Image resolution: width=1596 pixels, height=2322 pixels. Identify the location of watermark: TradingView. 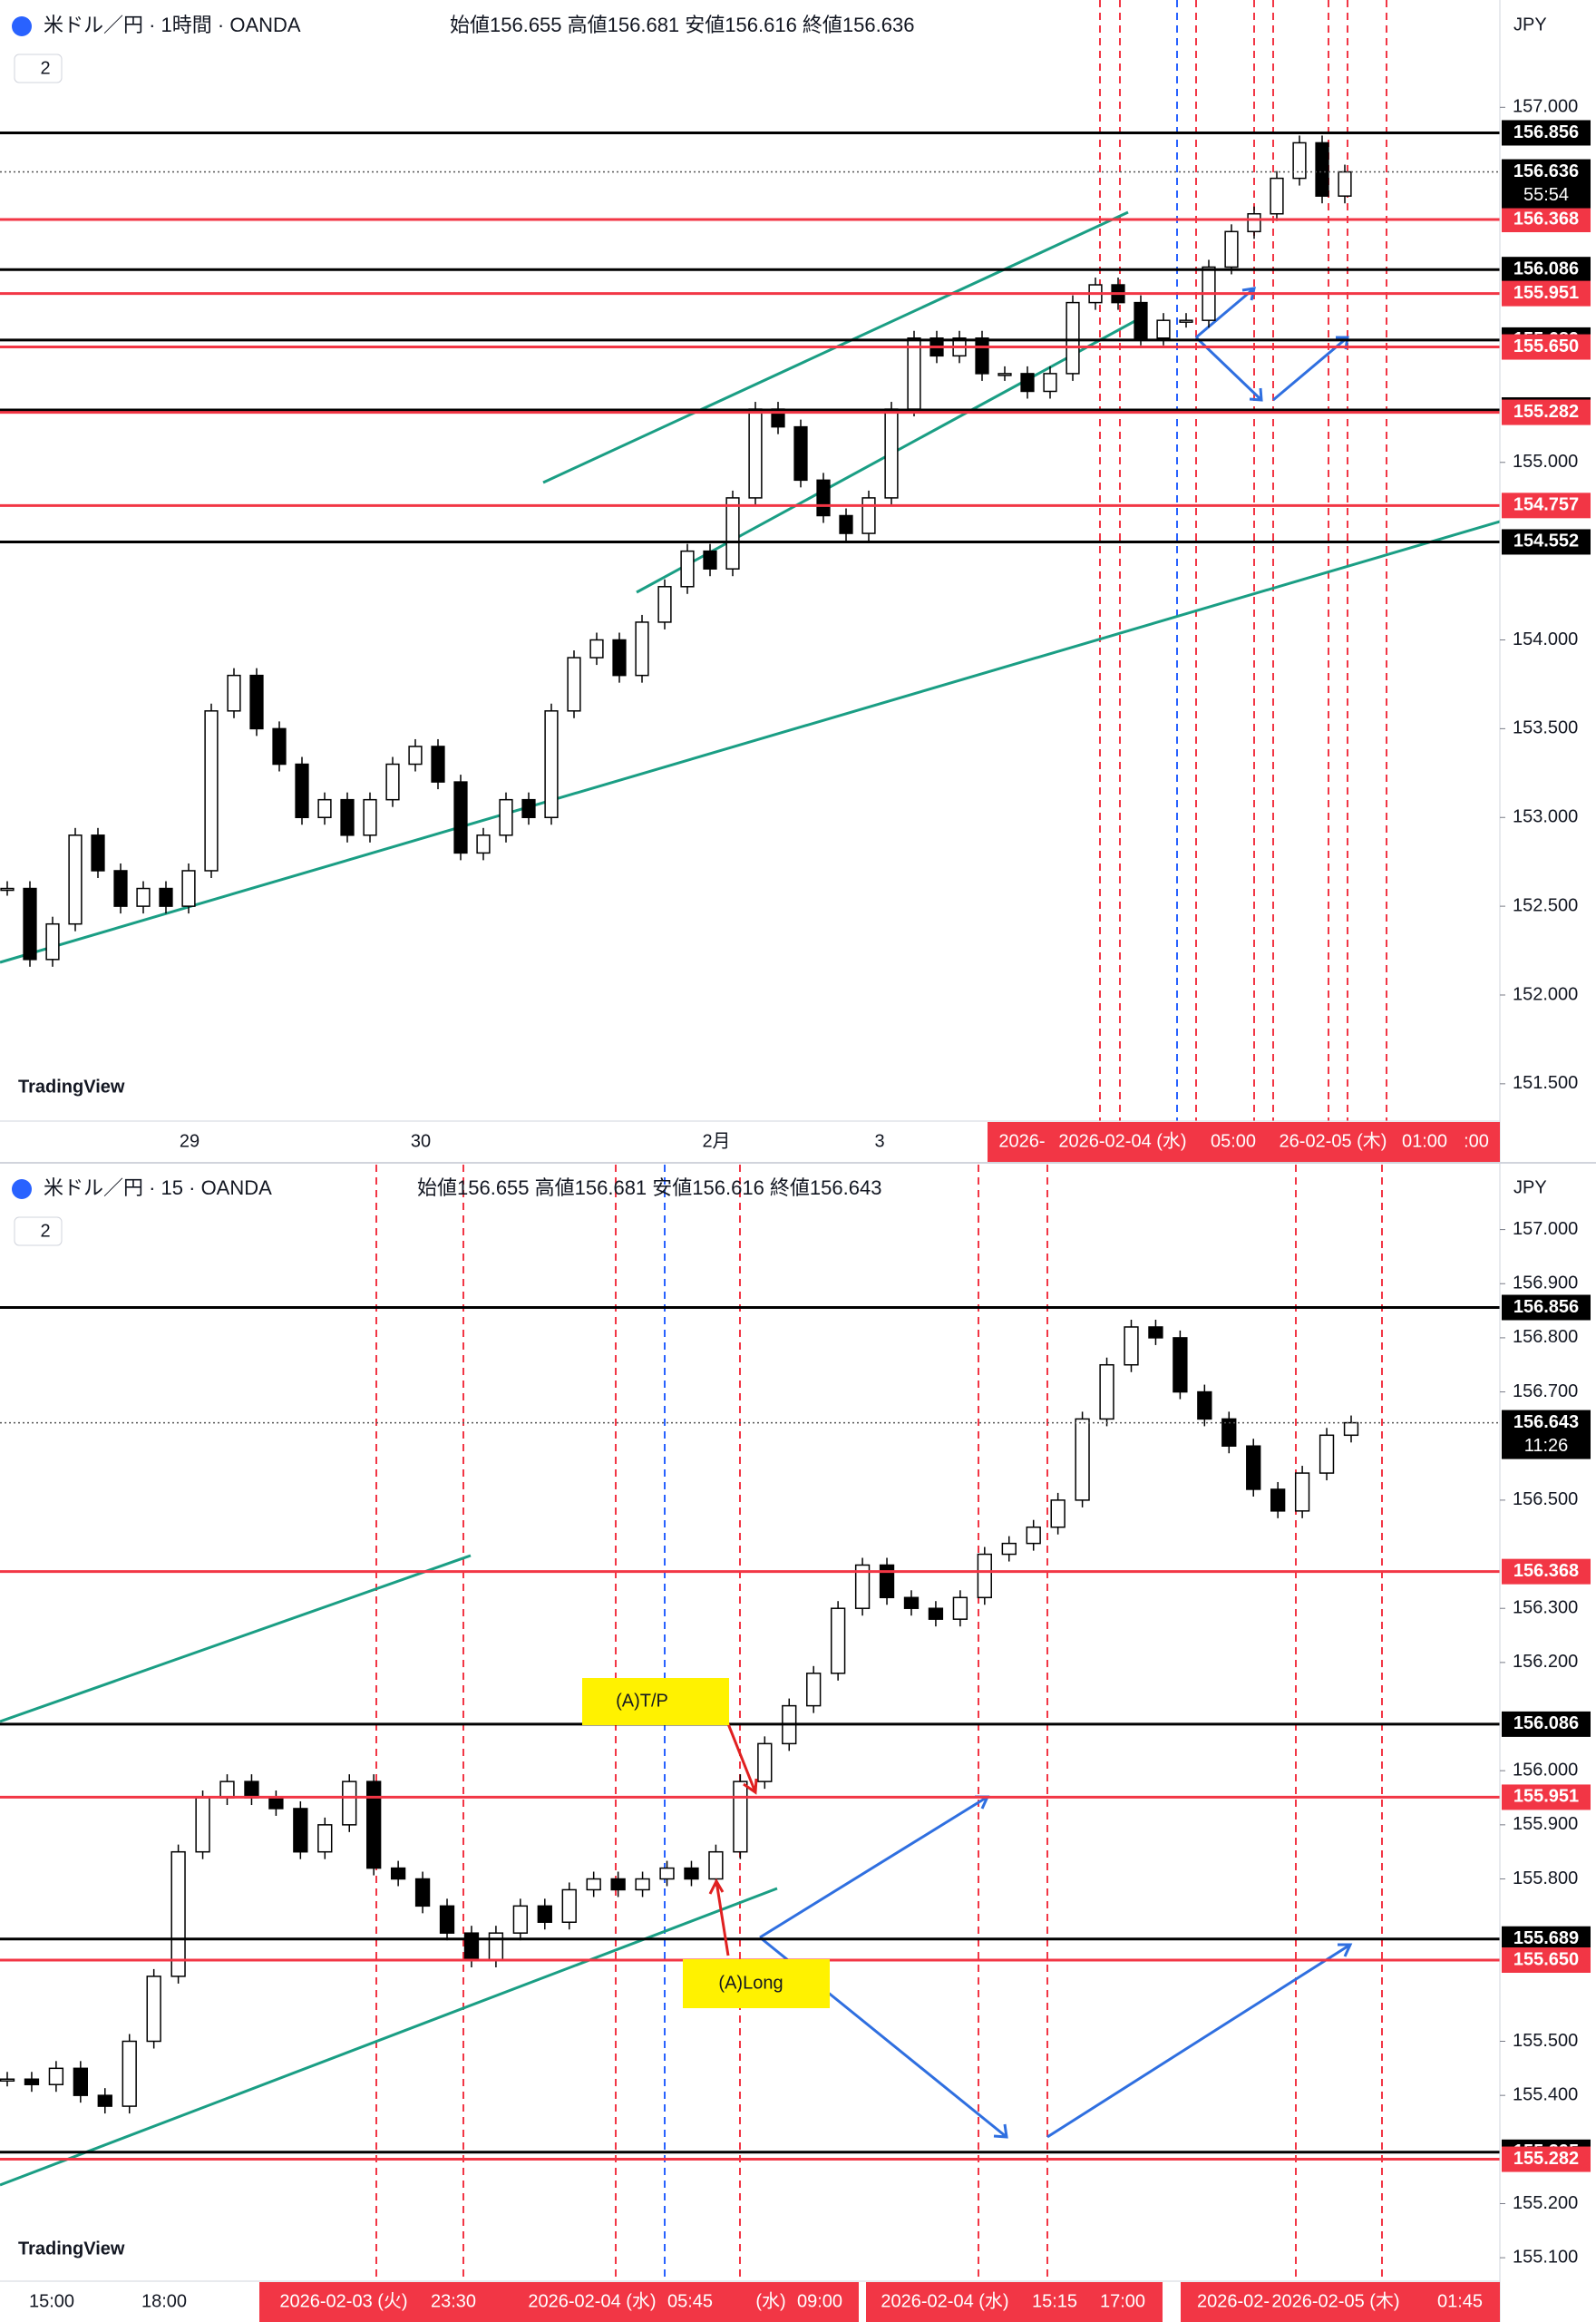
(71, 1087).